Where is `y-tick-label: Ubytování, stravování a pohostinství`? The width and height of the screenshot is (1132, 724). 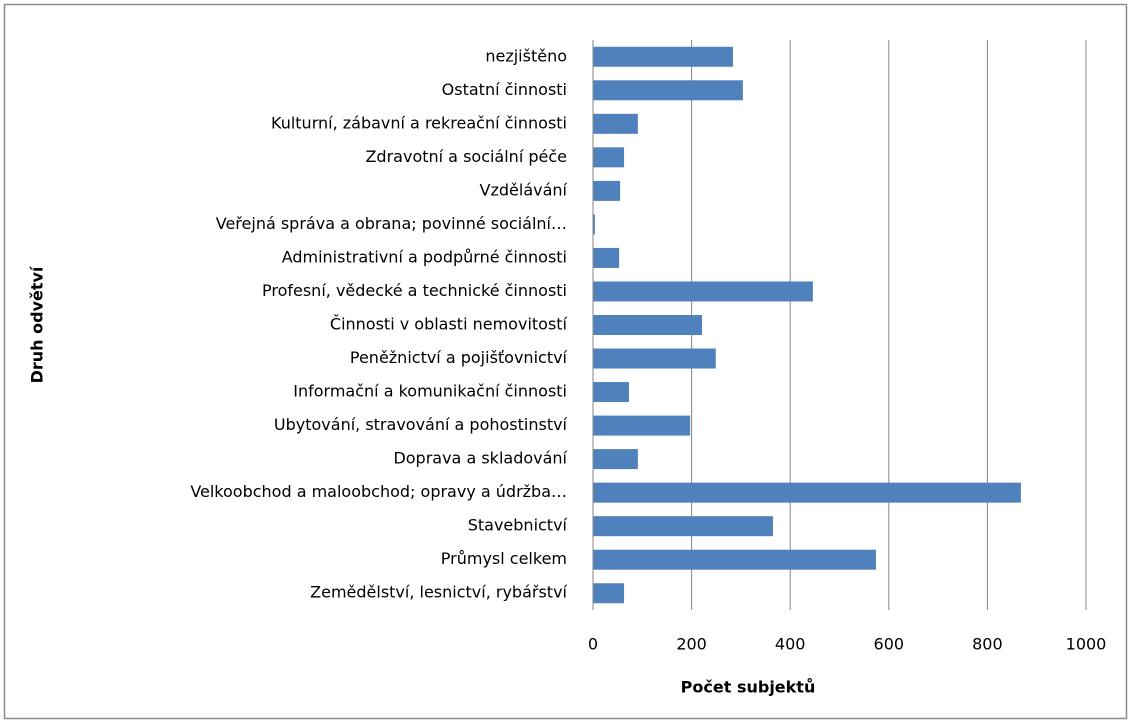 y-tick-label: Ubytování, stravování a pohostinství is located at coordinates (421, 424).